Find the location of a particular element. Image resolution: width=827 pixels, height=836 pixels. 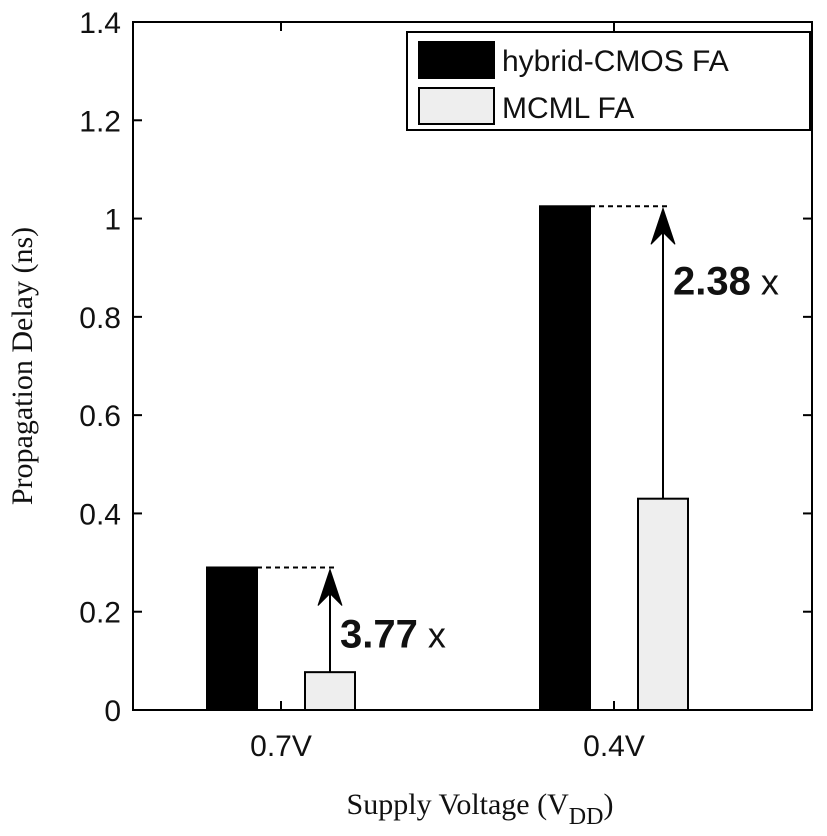

y-tick-label: 1.2 is located at coordinates (100, 121).